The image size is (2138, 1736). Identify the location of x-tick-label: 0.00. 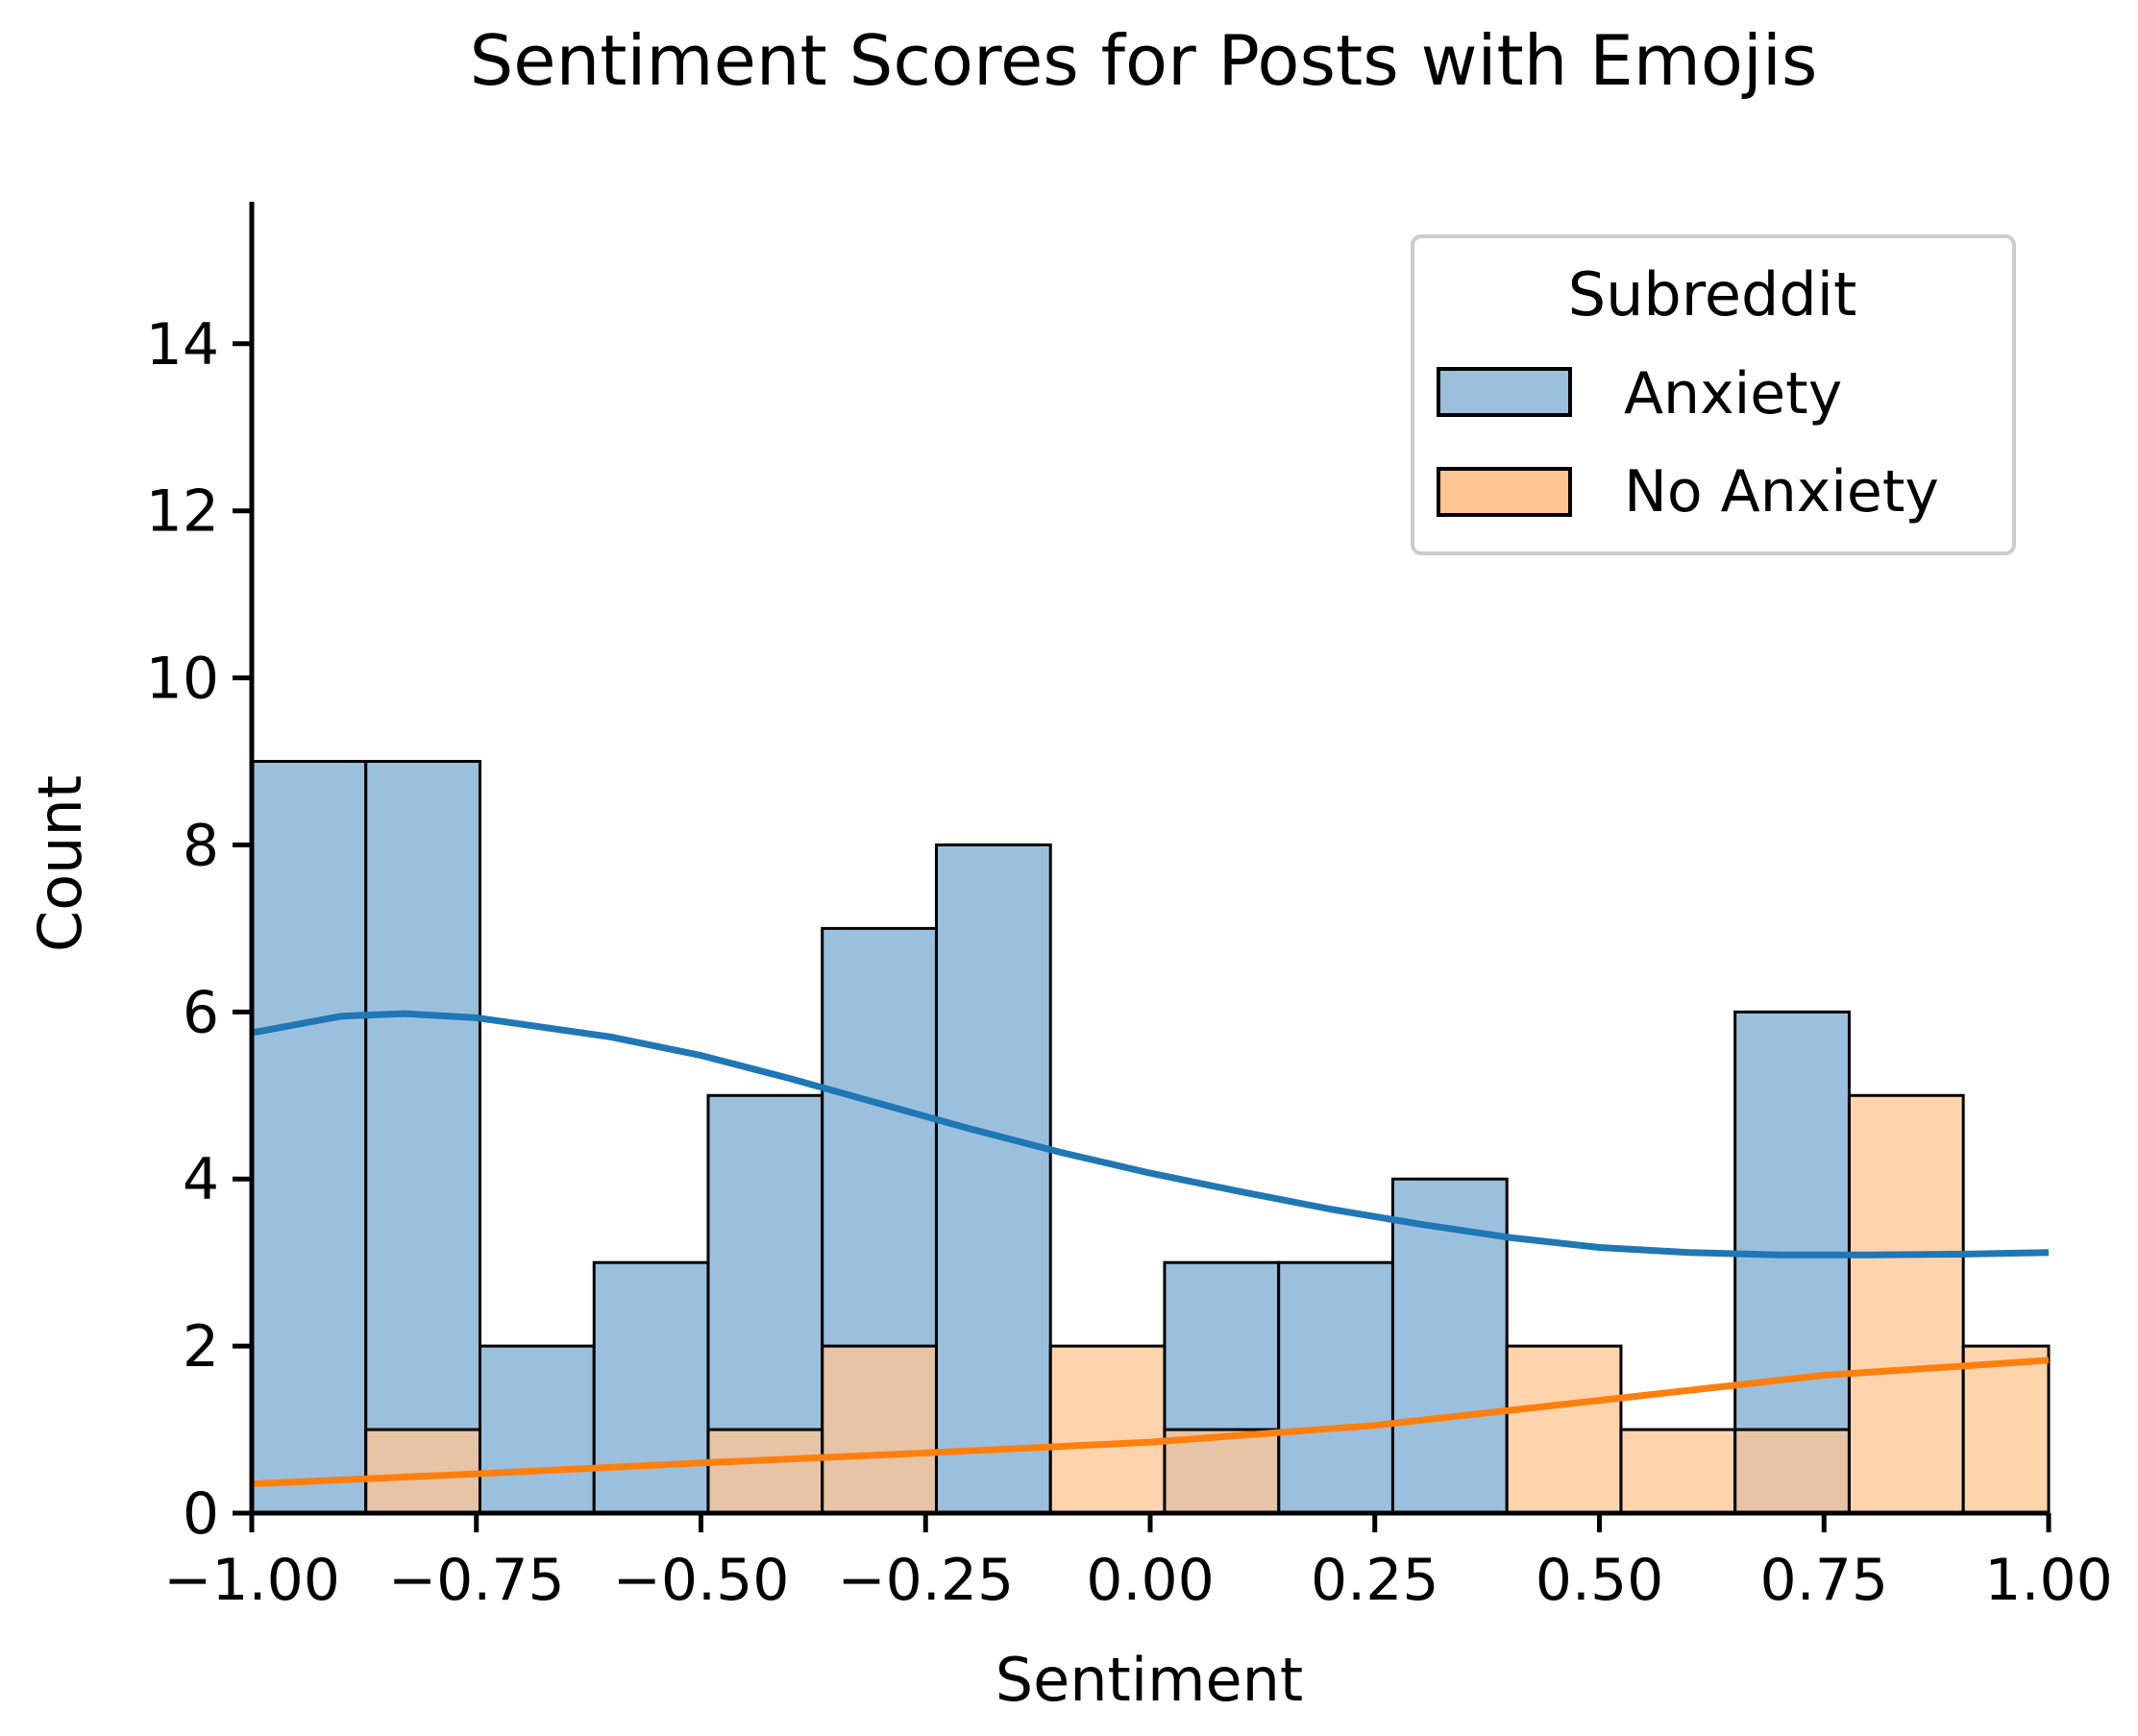
(1150, 1580).